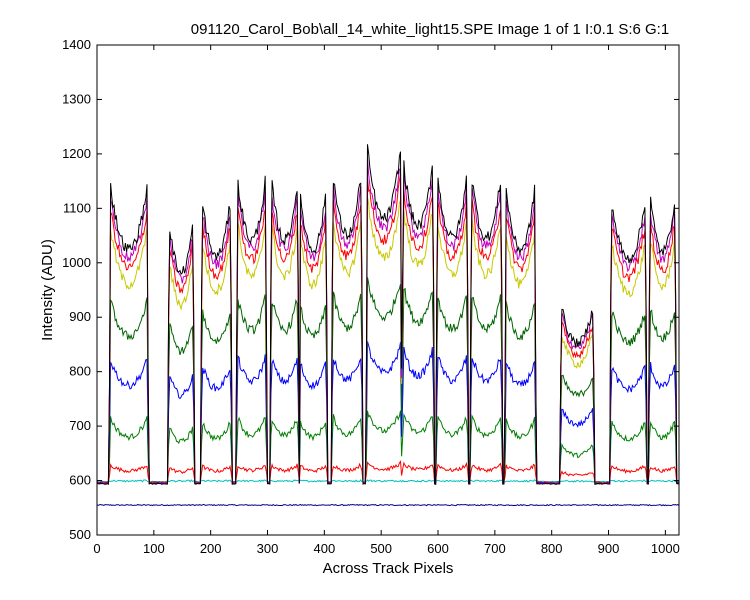 The image size is (750, 600). I want to click on x-tick-label: 500, so click(381, 548).